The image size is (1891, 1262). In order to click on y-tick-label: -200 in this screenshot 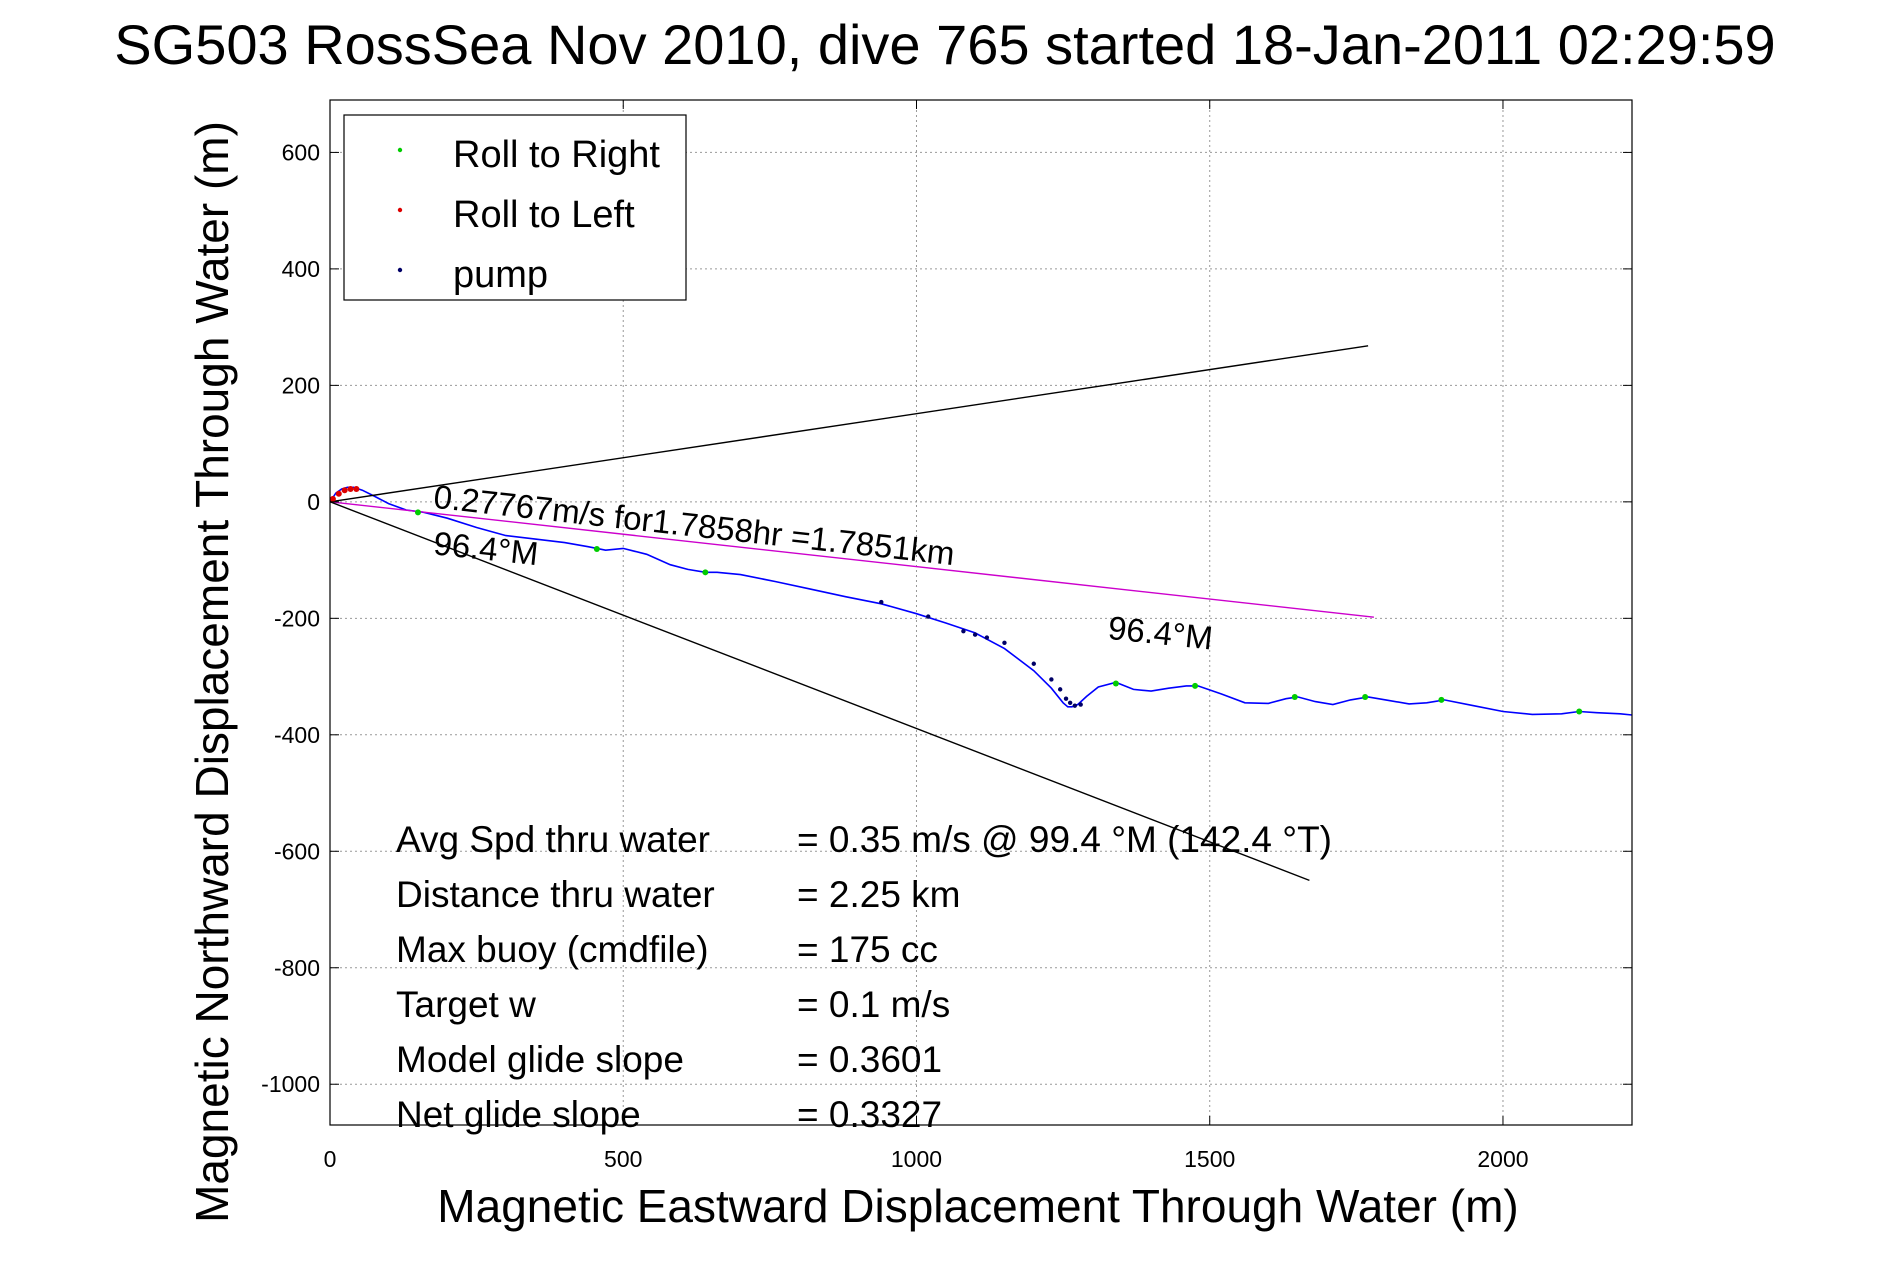, I will do `click(297, 618)`.